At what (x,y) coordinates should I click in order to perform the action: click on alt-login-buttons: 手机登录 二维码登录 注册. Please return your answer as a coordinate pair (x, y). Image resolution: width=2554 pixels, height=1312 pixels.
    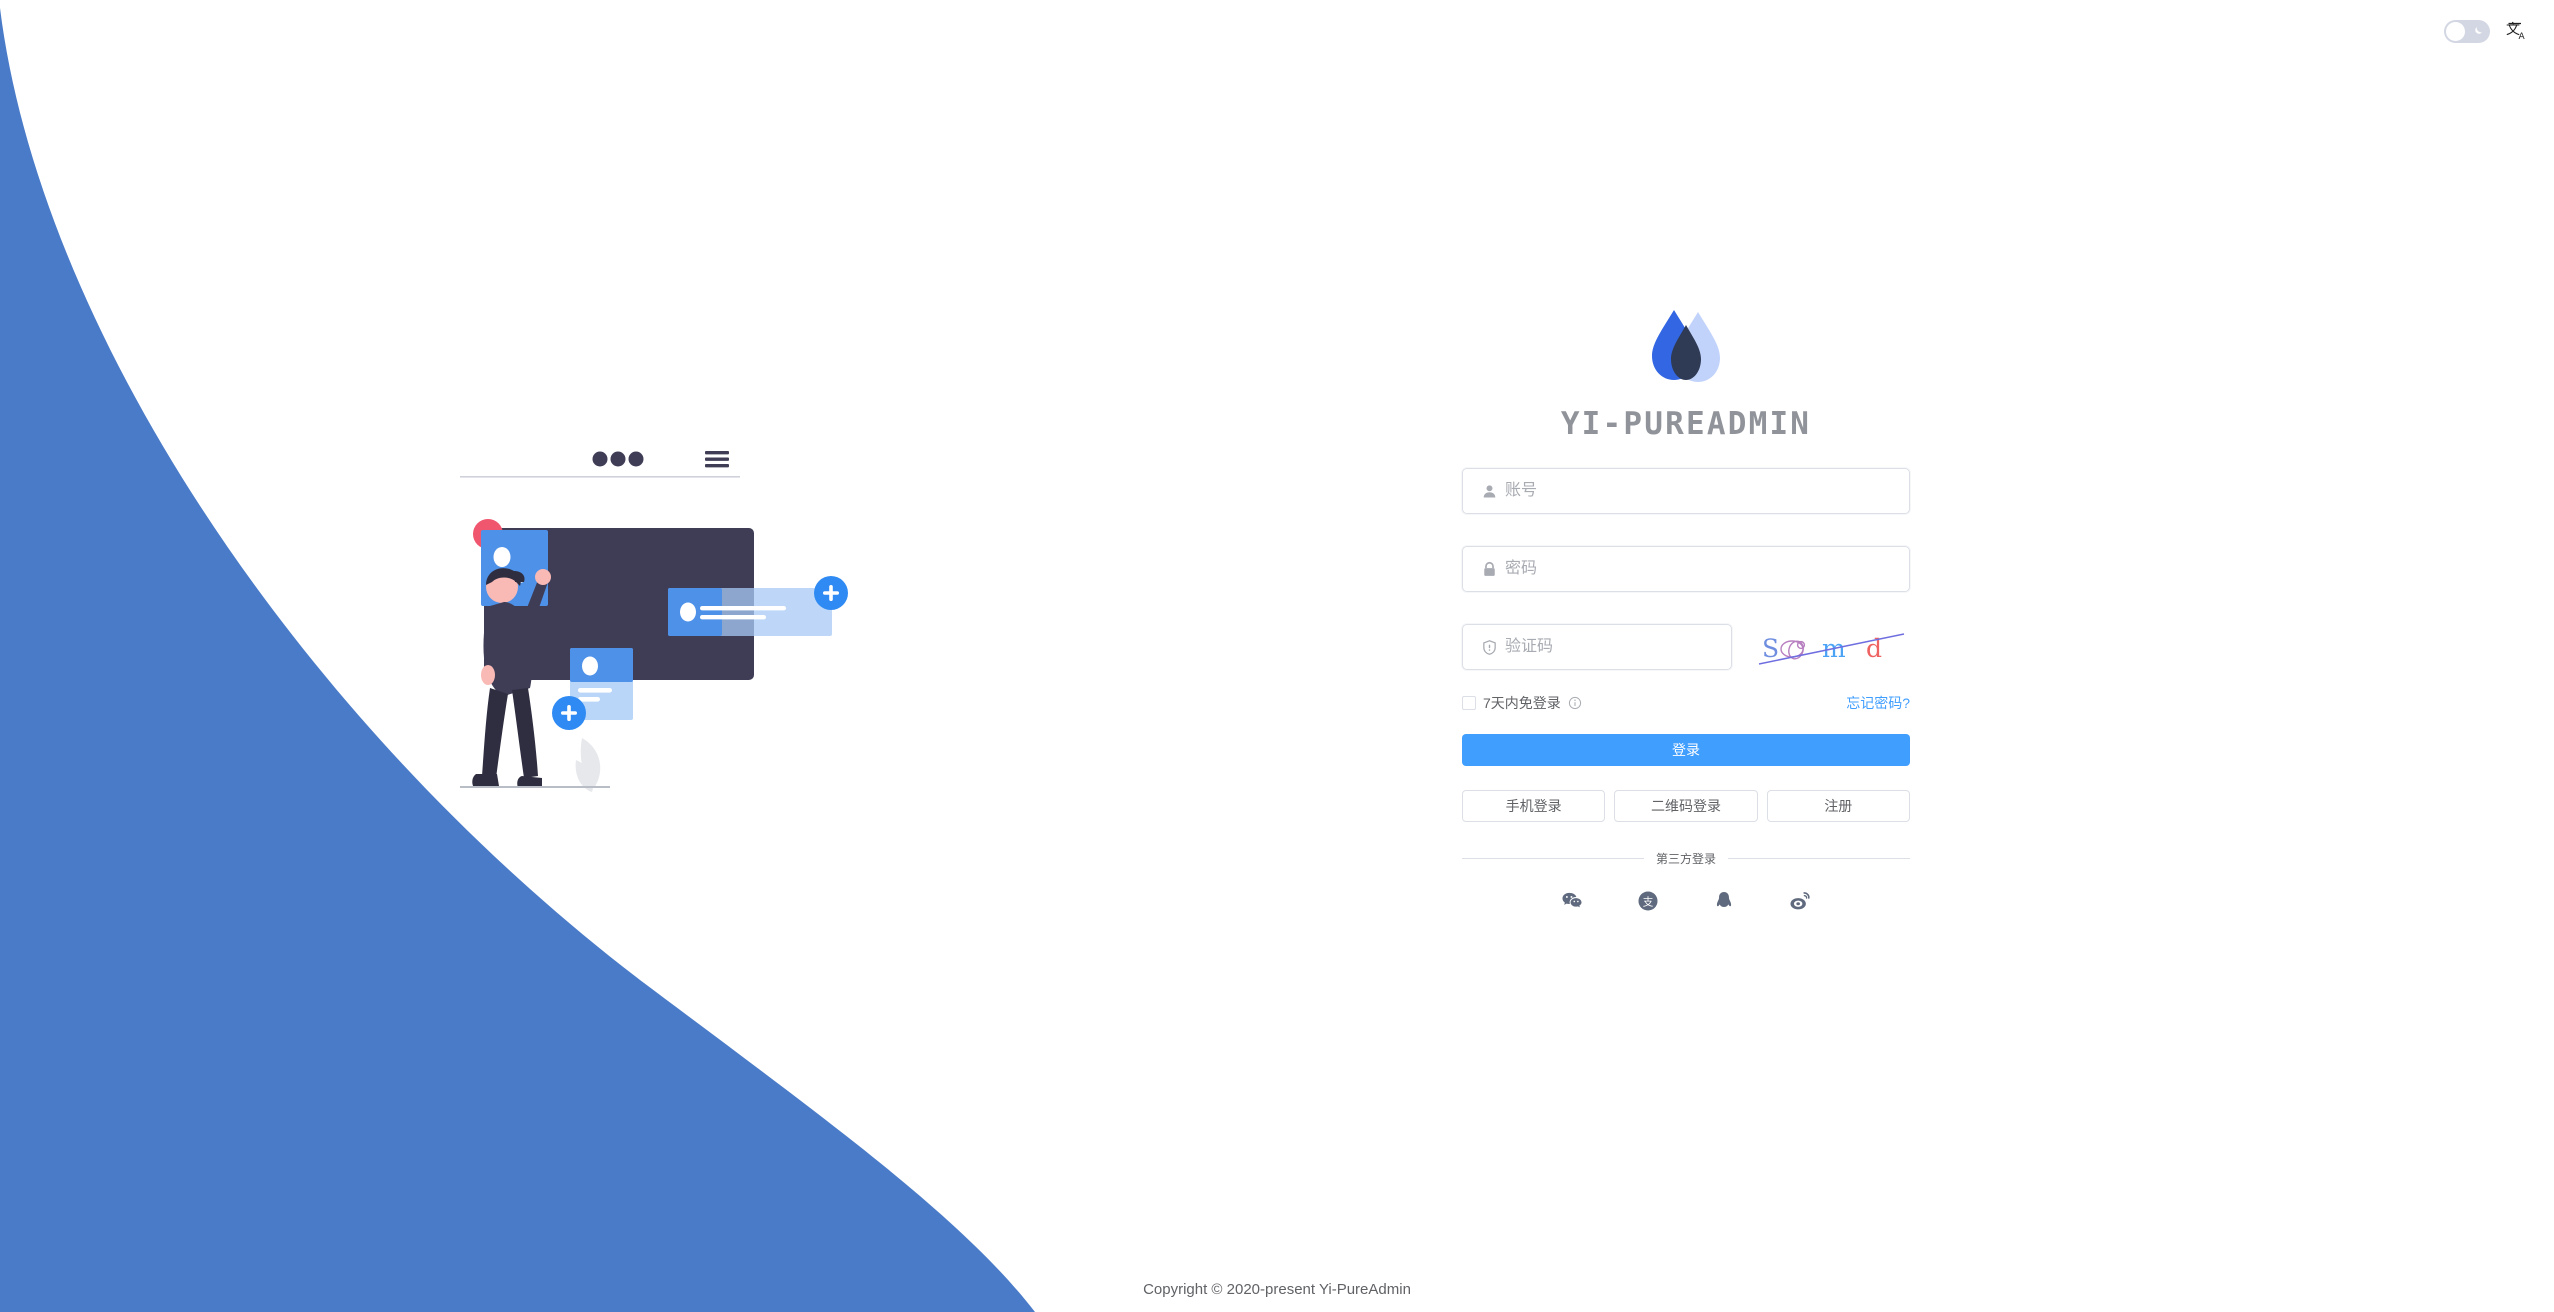
    Looking at the image, I should click on (1686, 806).